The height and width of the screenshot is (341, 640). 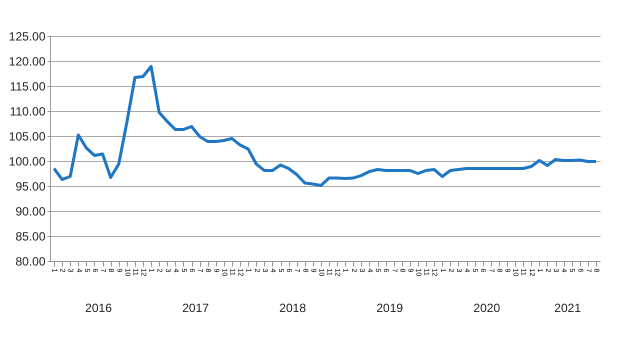 What do you see at coordinates (28, 87) in the screenshot?
I see `y-tick-label: 115.00` at bounding box center [28, 87].